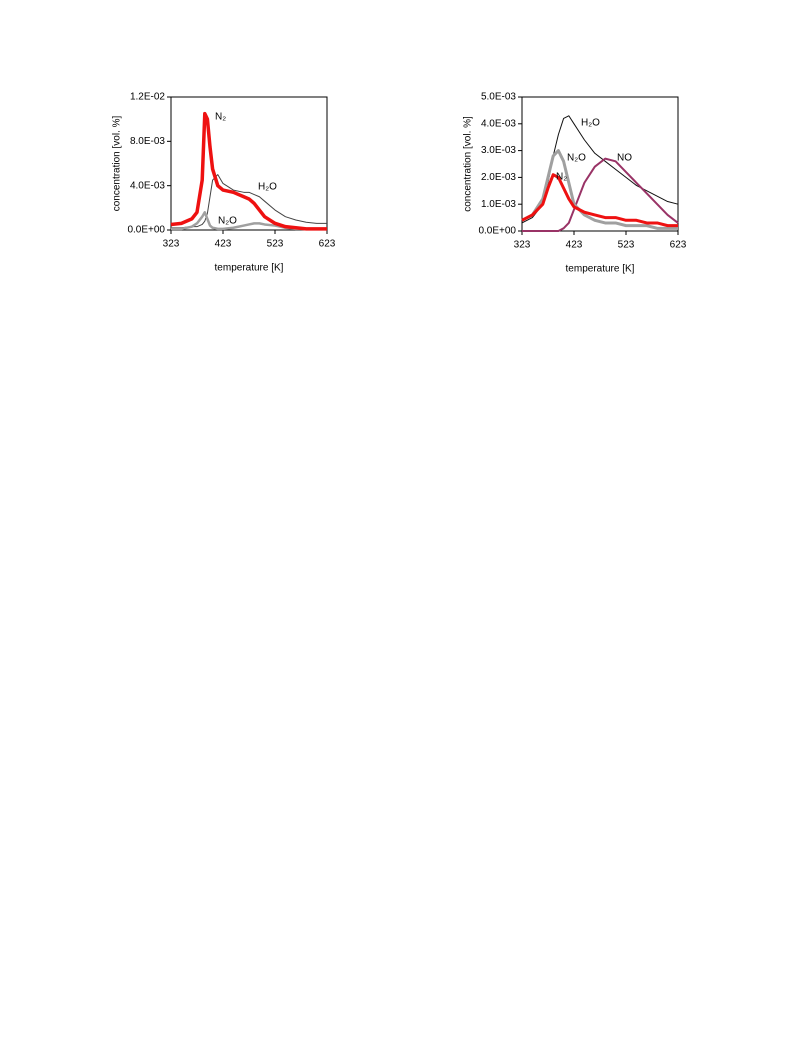 Image resolution: width=789 pixels, height=1059 pixels. What do you see at coordinates (147, 97) in the screenshot?
I see `y-tick-label: 1.2E-02` at bounding box center [147, 97].